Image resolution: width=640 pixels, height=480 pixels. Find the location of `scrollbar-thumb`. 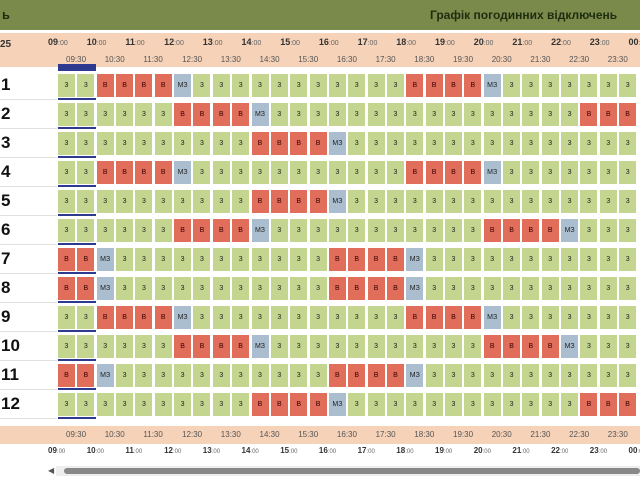

scrollbar-thumb is located at coordinates (352, 471).